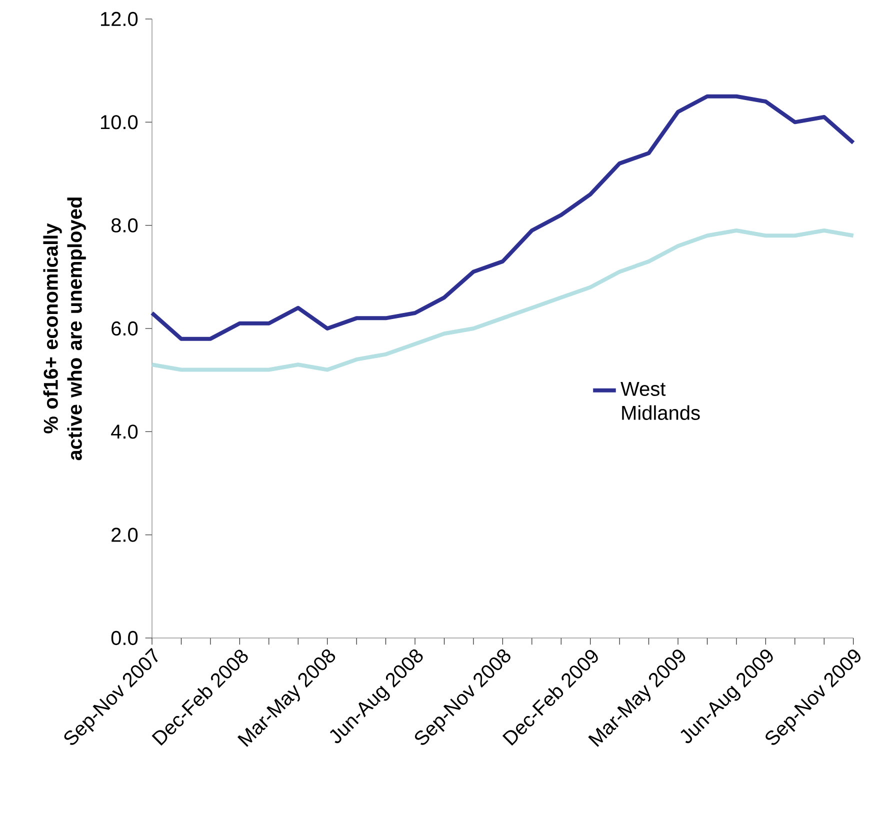  Describe the element at coordinates (124, 431) in the screenshot. I see `y-tick-label: 4.0` at that location.